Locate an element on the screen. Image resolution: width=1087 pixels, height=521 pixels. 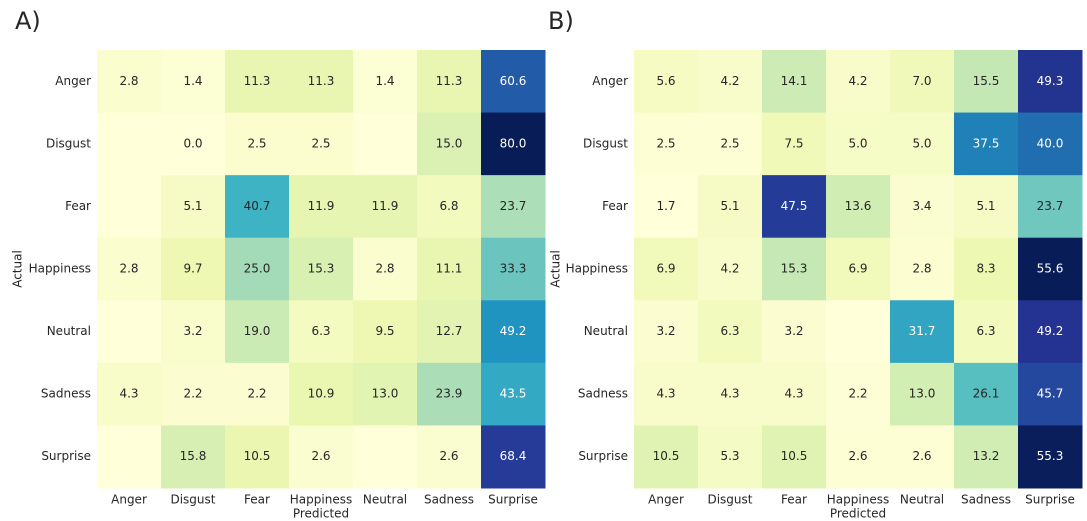
cell-label: 15.8 is located at coordinates (193, 456).